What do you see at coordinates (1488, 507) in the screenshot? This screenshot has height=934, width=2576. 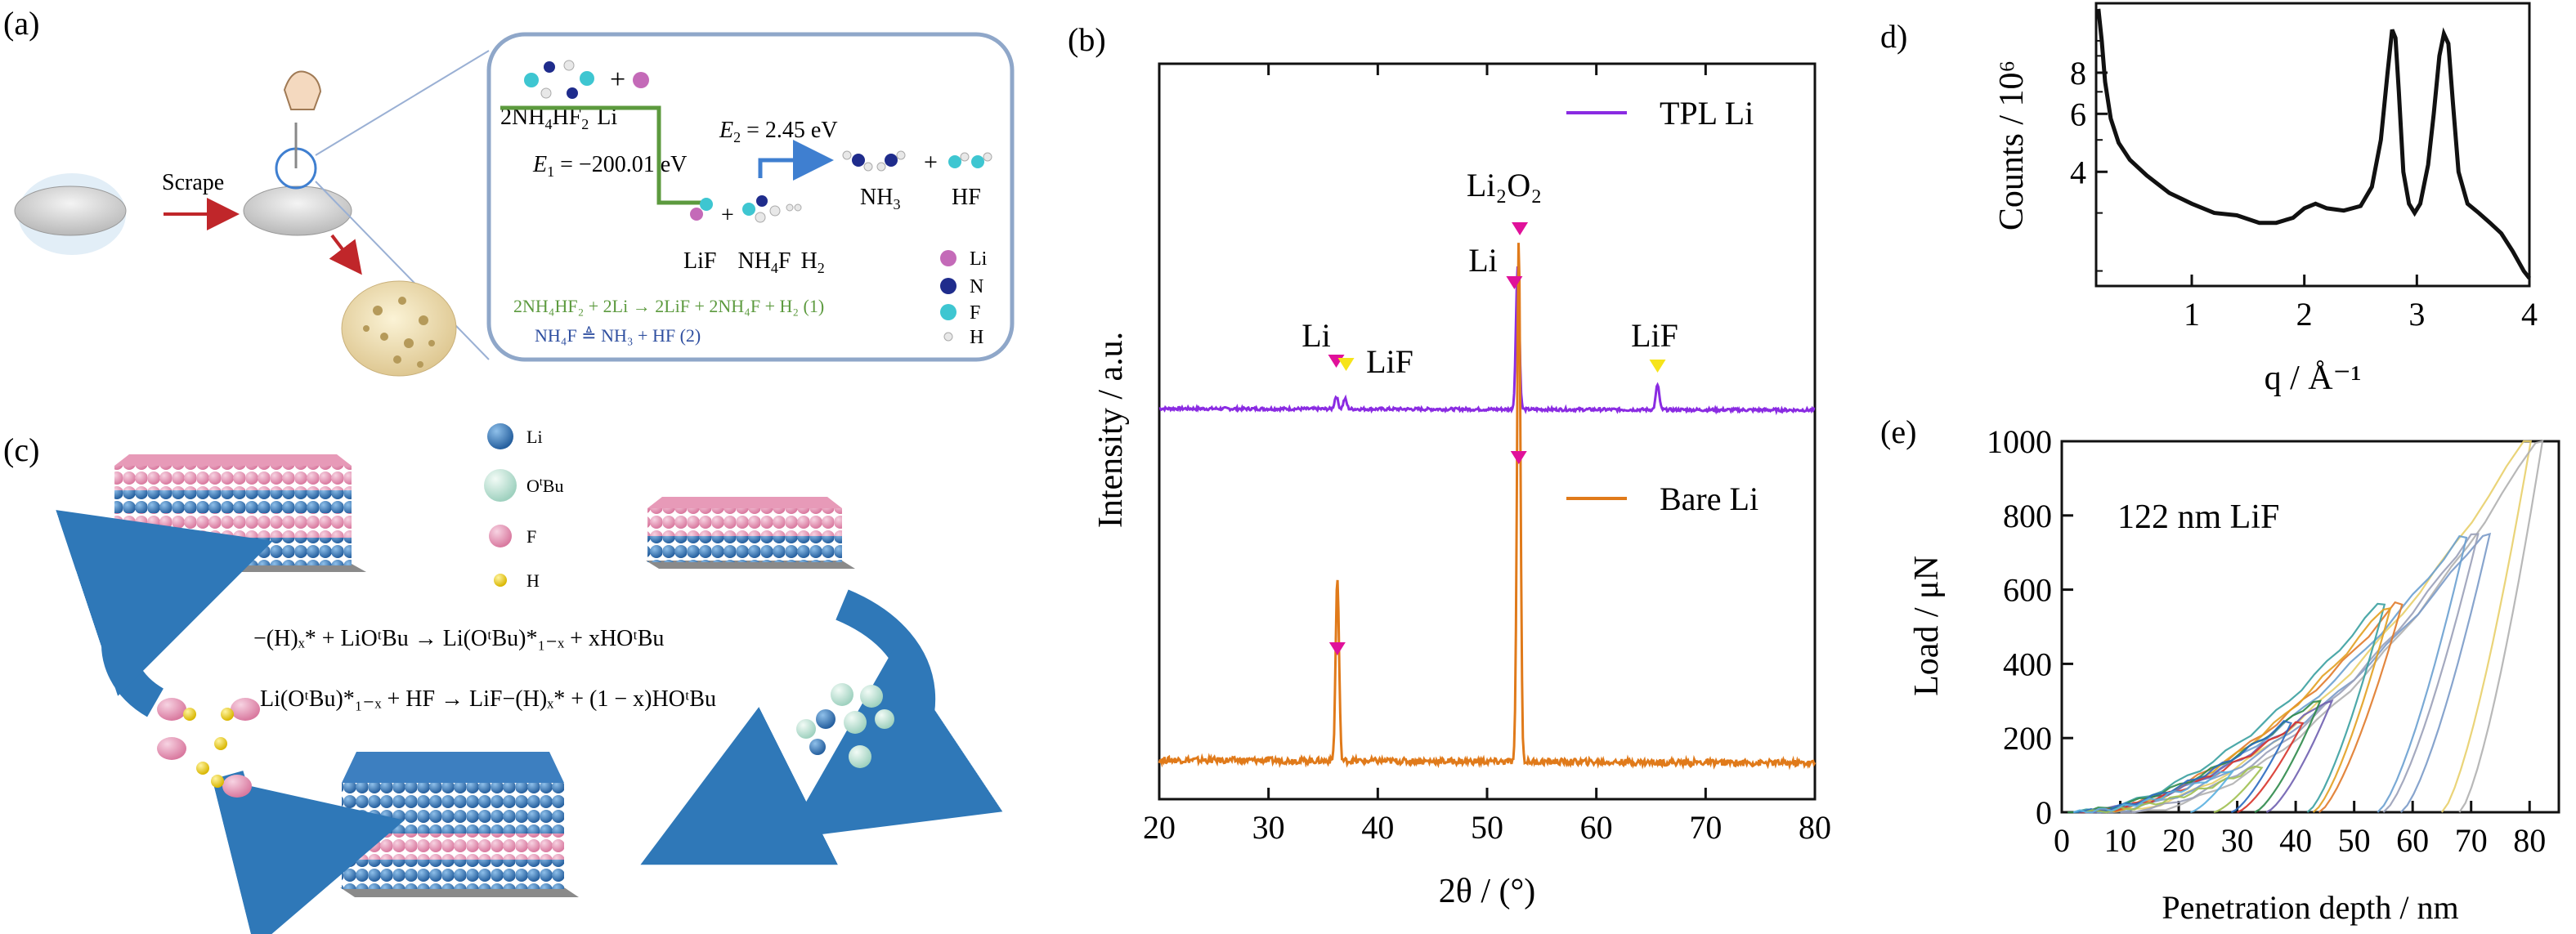 I see `series-line-bare-li` at bounding box center [1488, 507].